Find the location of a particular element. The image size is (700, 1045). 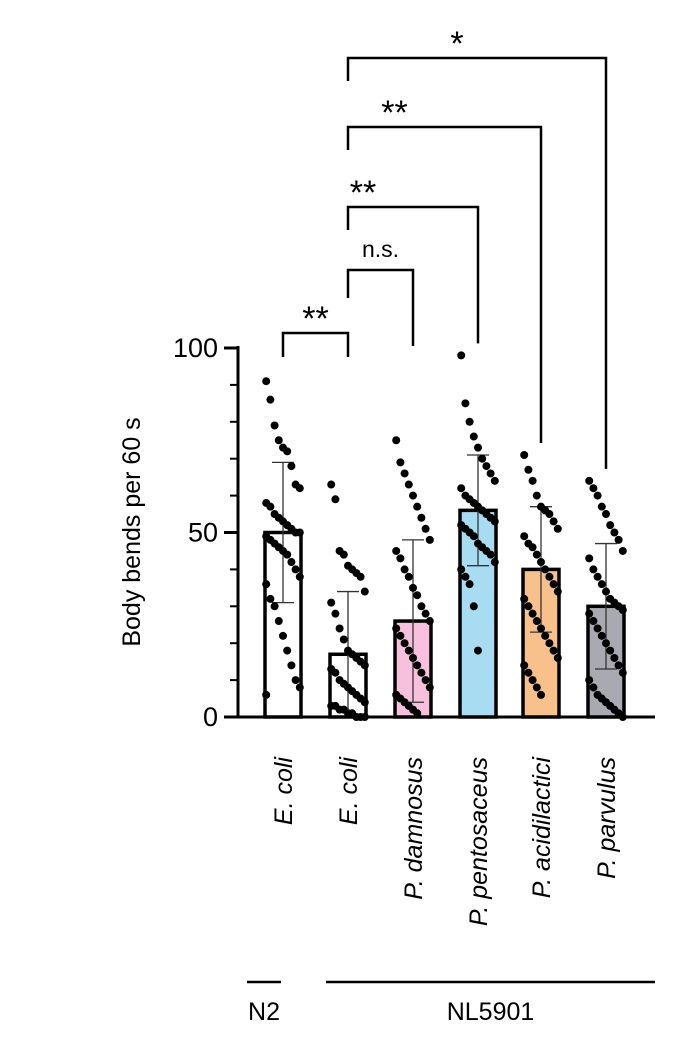

error-bars is located at coordinates (444, 585).